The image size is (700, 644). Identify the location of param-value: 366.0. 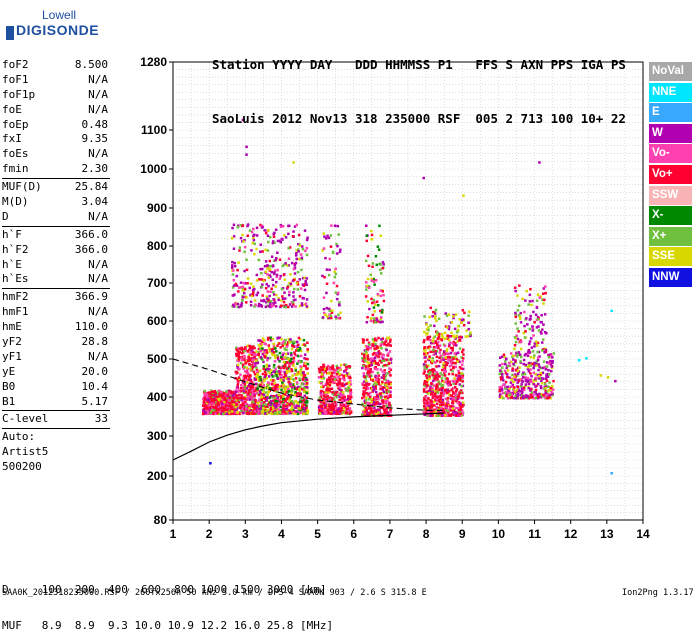
(91, 234).